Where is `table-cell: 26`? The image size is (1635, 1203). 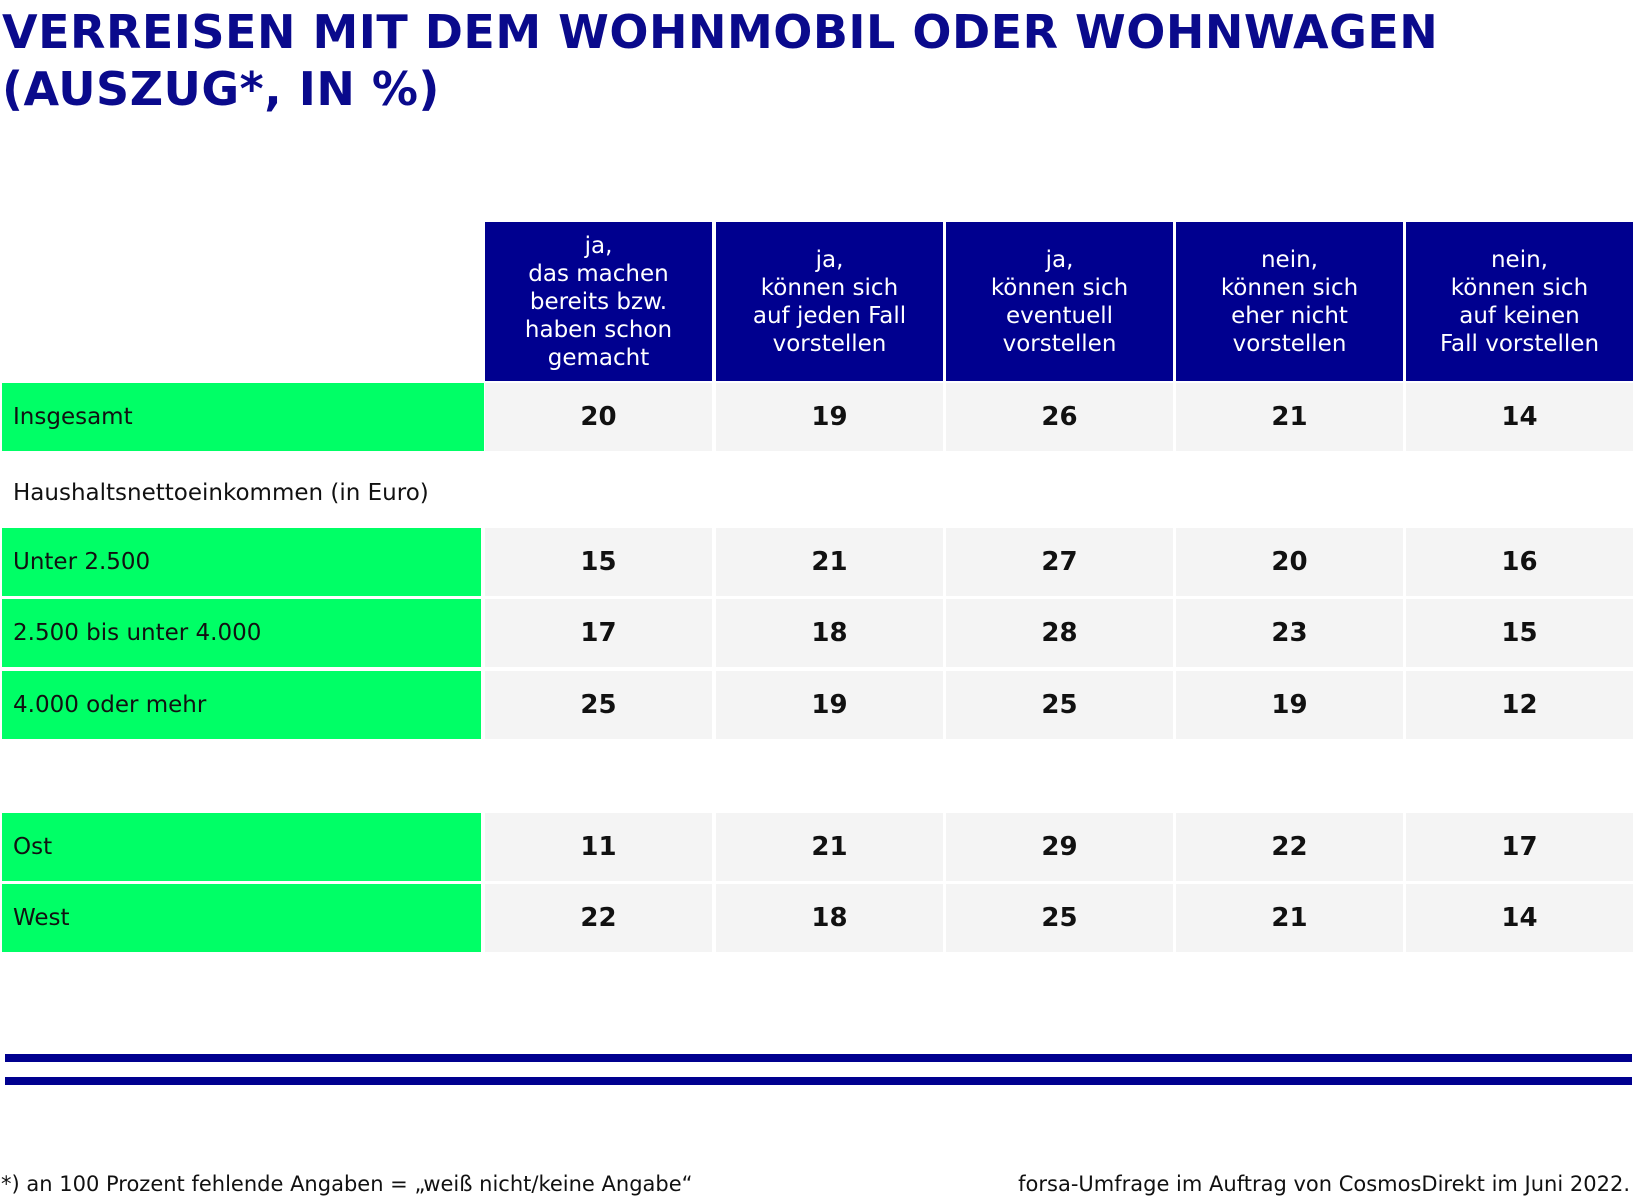
table-cell: 26 is located at coordinates (1059, 417).